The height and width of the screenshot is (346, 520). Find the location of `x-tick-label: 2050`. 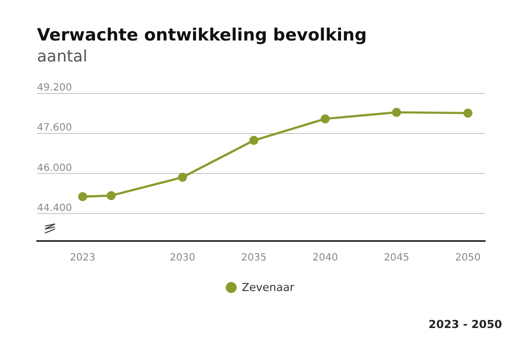

x-tick-label: 2050 is located at coordinates (468, 258).